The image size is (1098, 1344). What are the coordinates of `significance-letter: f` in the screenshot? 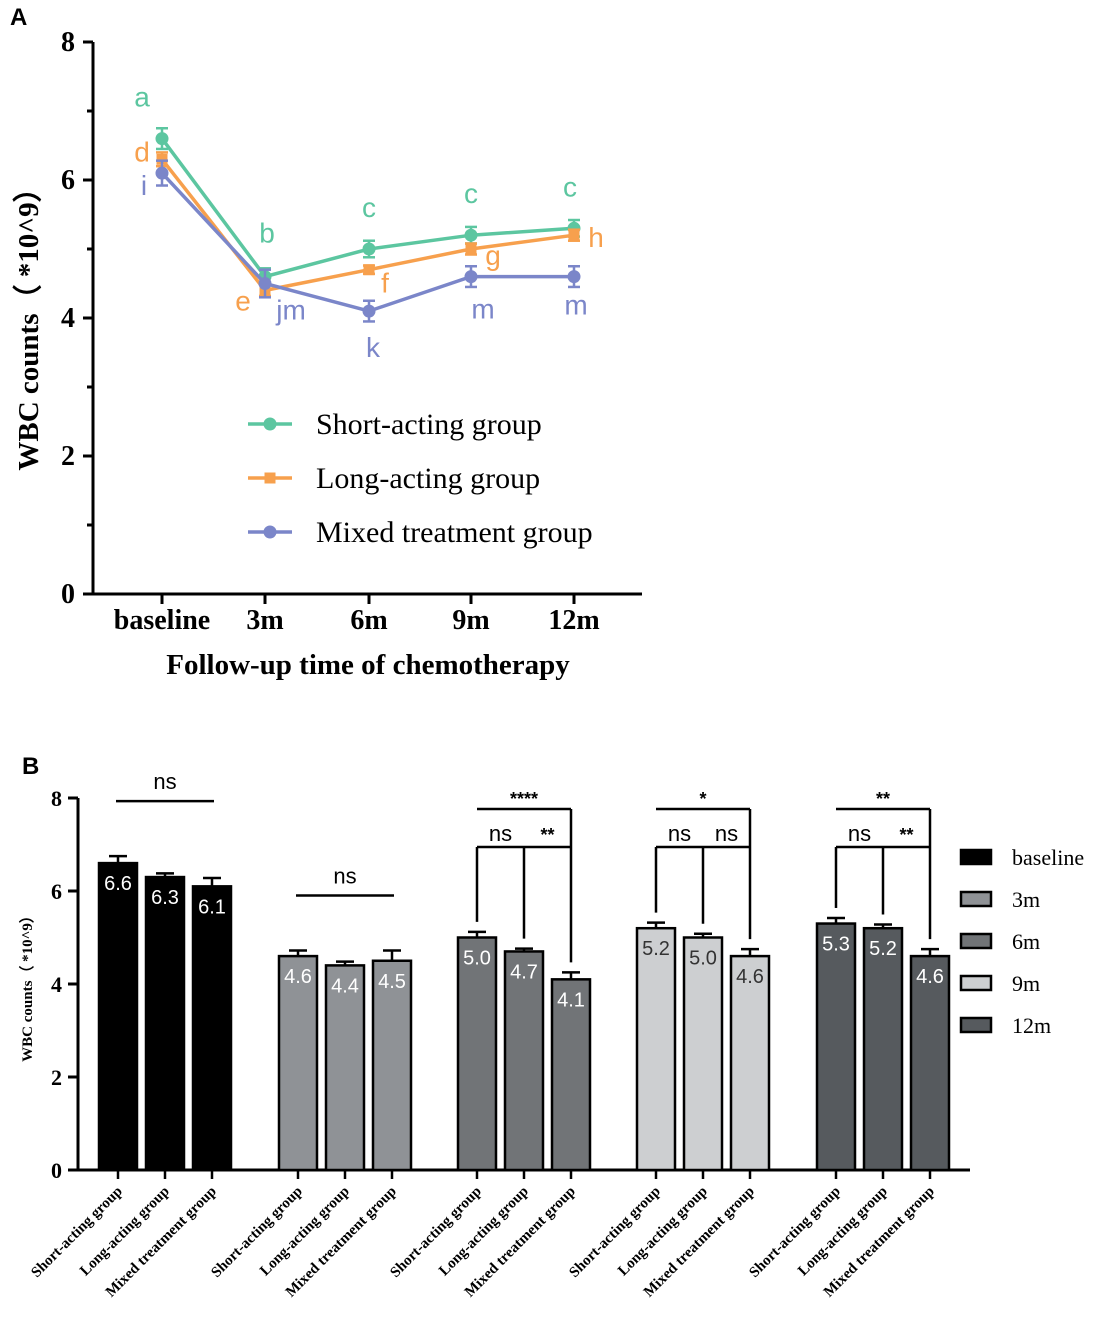 It's located at (385, 283).